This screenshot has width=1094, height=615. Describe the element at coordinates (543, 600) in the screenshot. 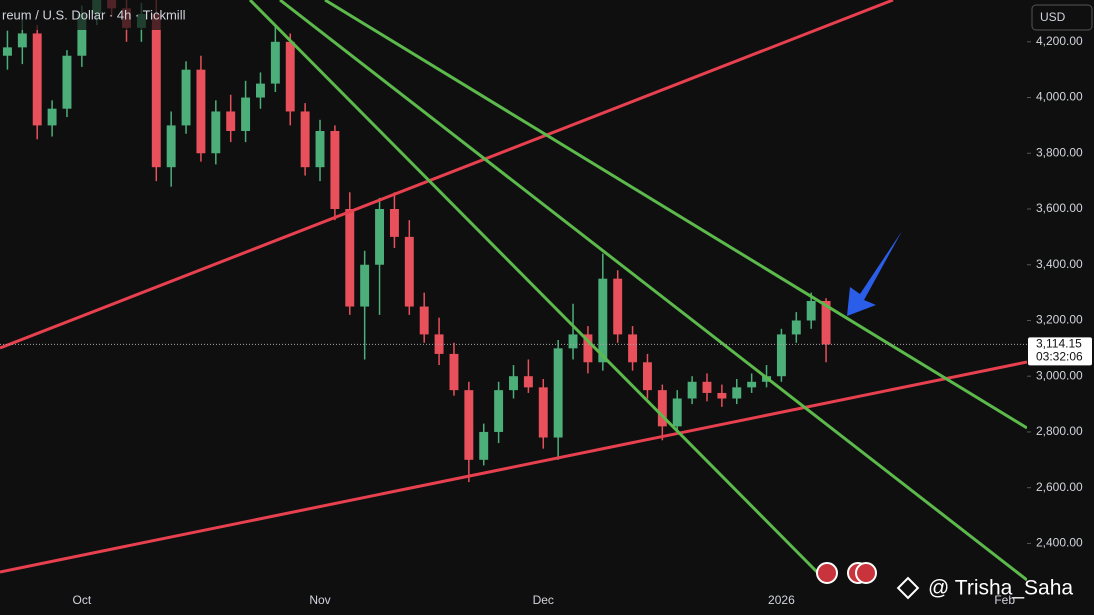

I see `x-tick-label: Dec` at that location.